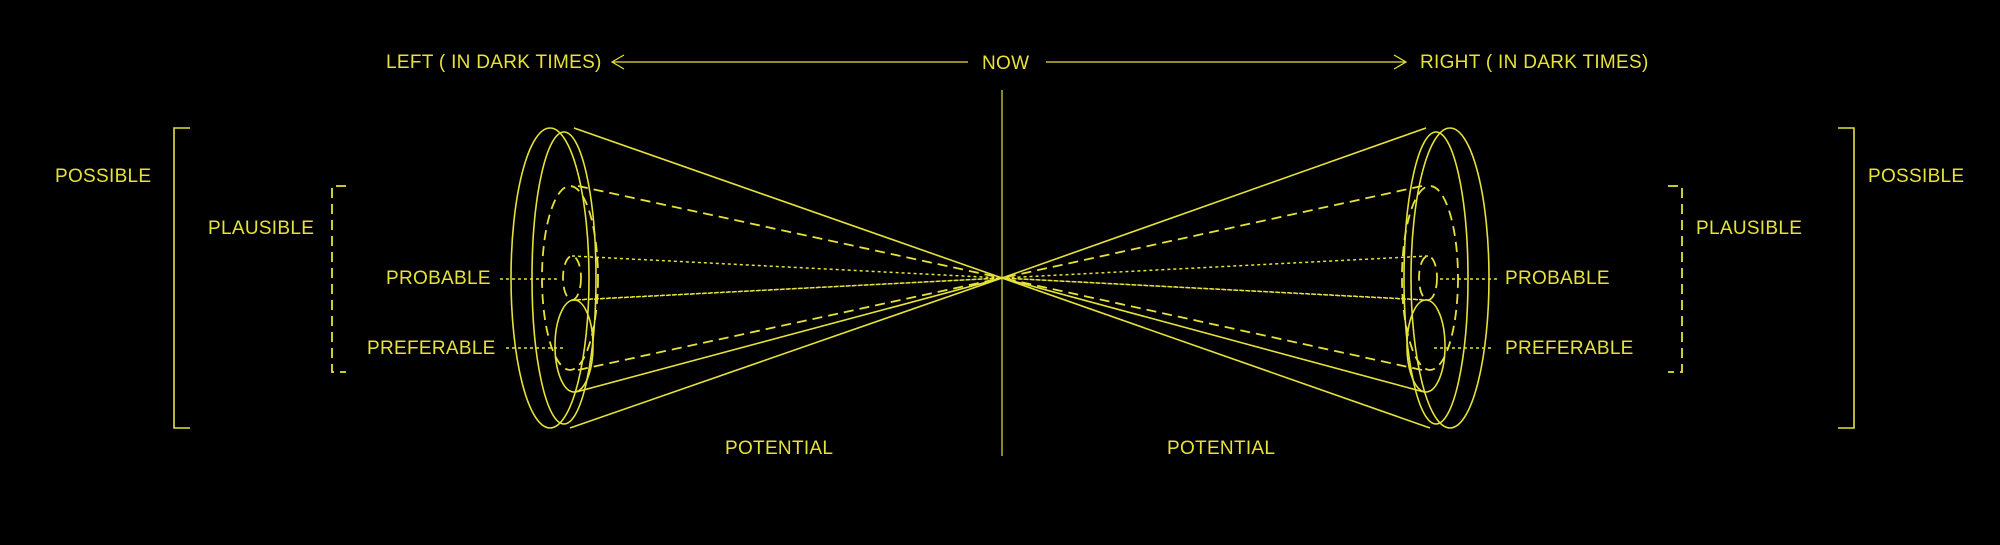 The height and width of the screenshot is (545, 2000). I want to click on right-plausible-bottom-edge, so click(1212, 324).